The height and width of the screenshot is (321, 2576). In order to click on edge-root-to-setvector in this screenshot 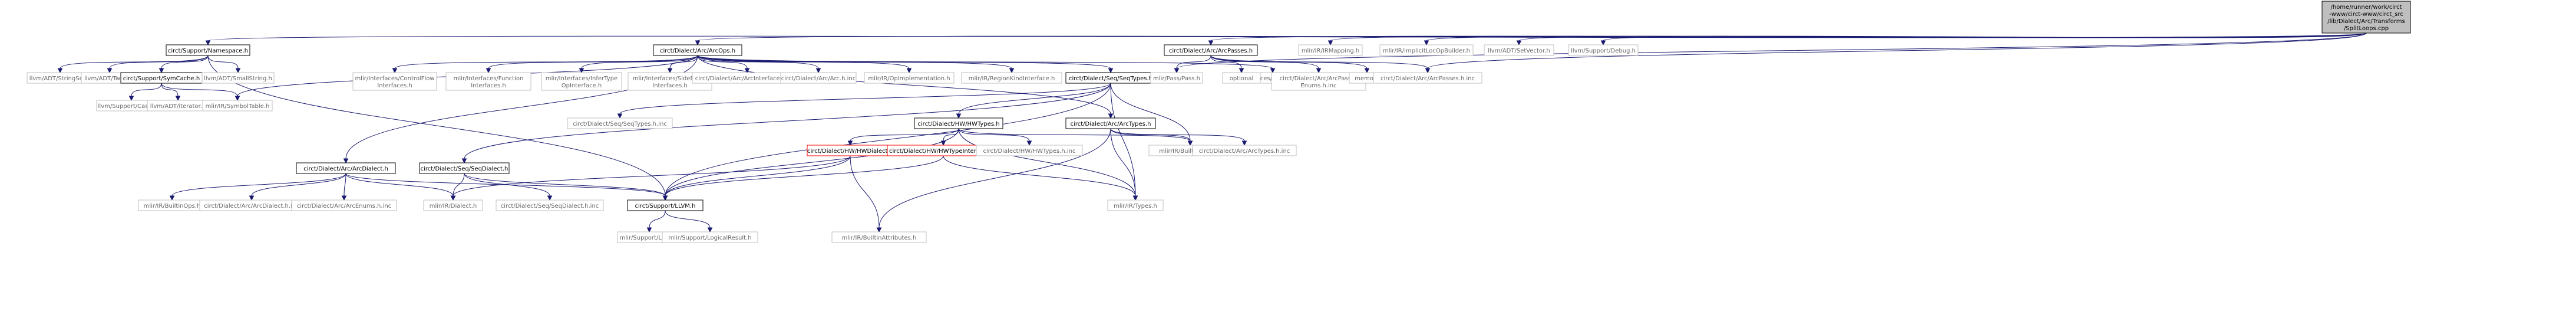, I will do `click(1941, 39)`.